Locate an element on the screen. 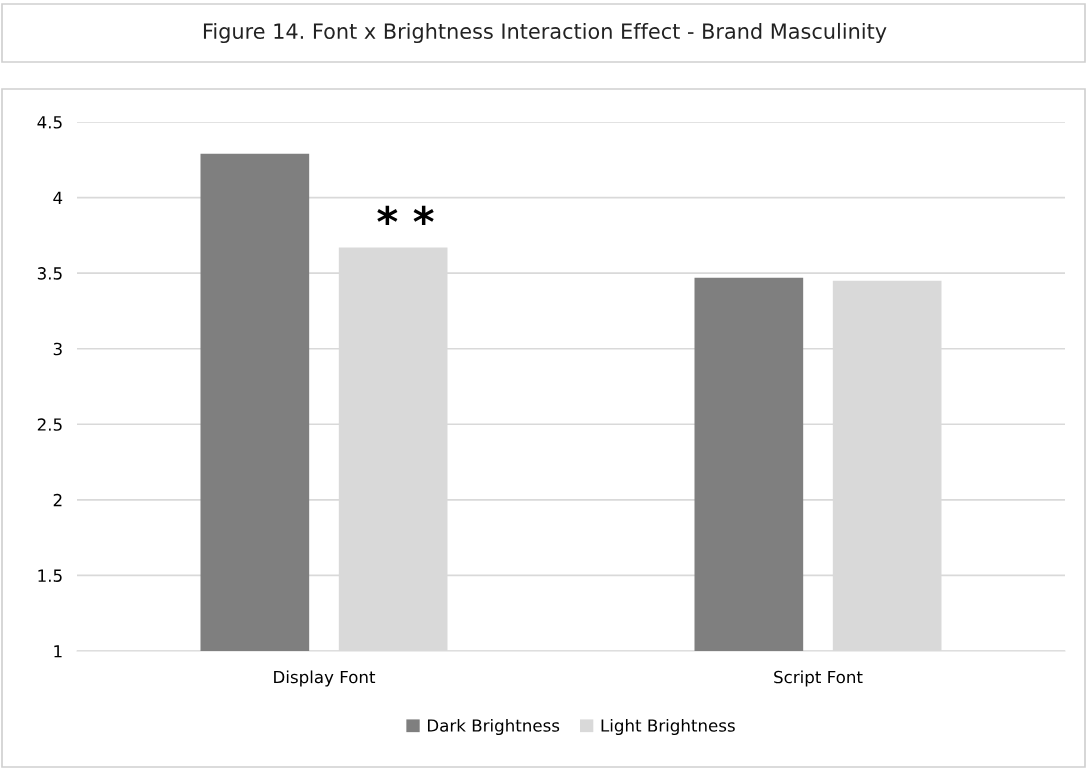  y-tick-label: 2 is located at coordinates (57, 500).